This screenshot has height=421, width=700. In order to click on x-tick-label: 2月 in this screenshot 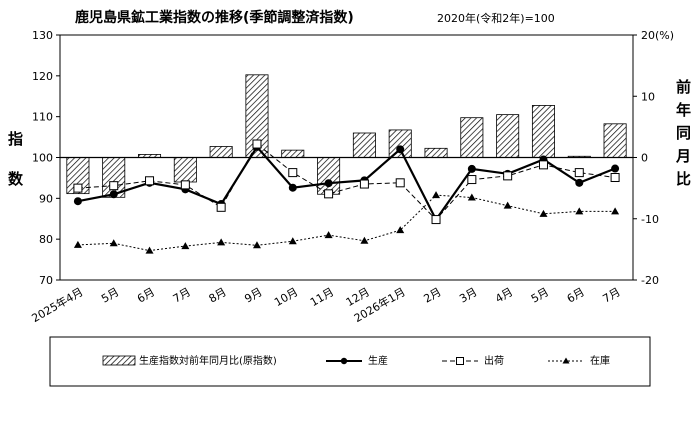, I will do `click(432, 295)`.